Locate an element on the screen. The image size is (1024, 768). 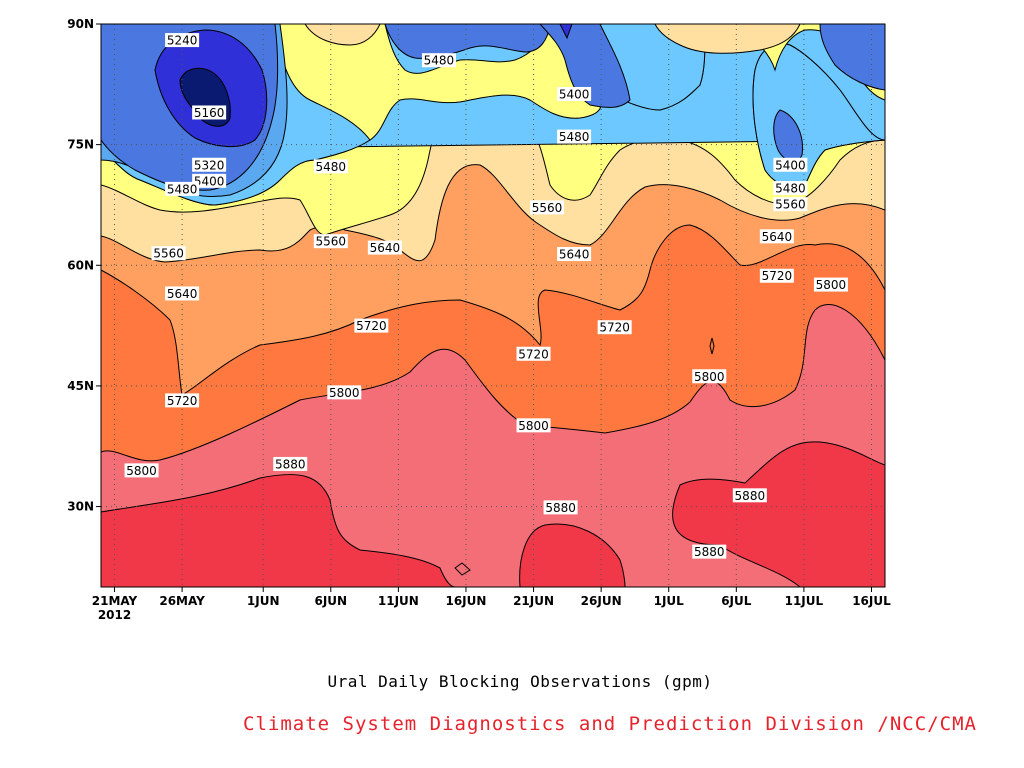
x-year-label: 2012 is located at coordinates (114, 615).